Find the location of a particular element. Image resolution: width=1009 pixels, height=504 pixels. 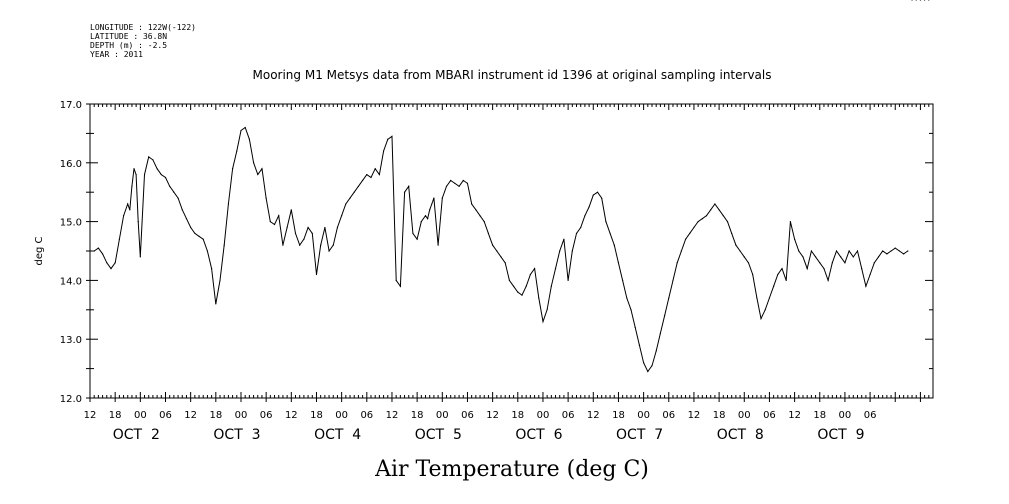

latitude-label: LATITUDE : 36.8N is located at coordinates (128, 36).